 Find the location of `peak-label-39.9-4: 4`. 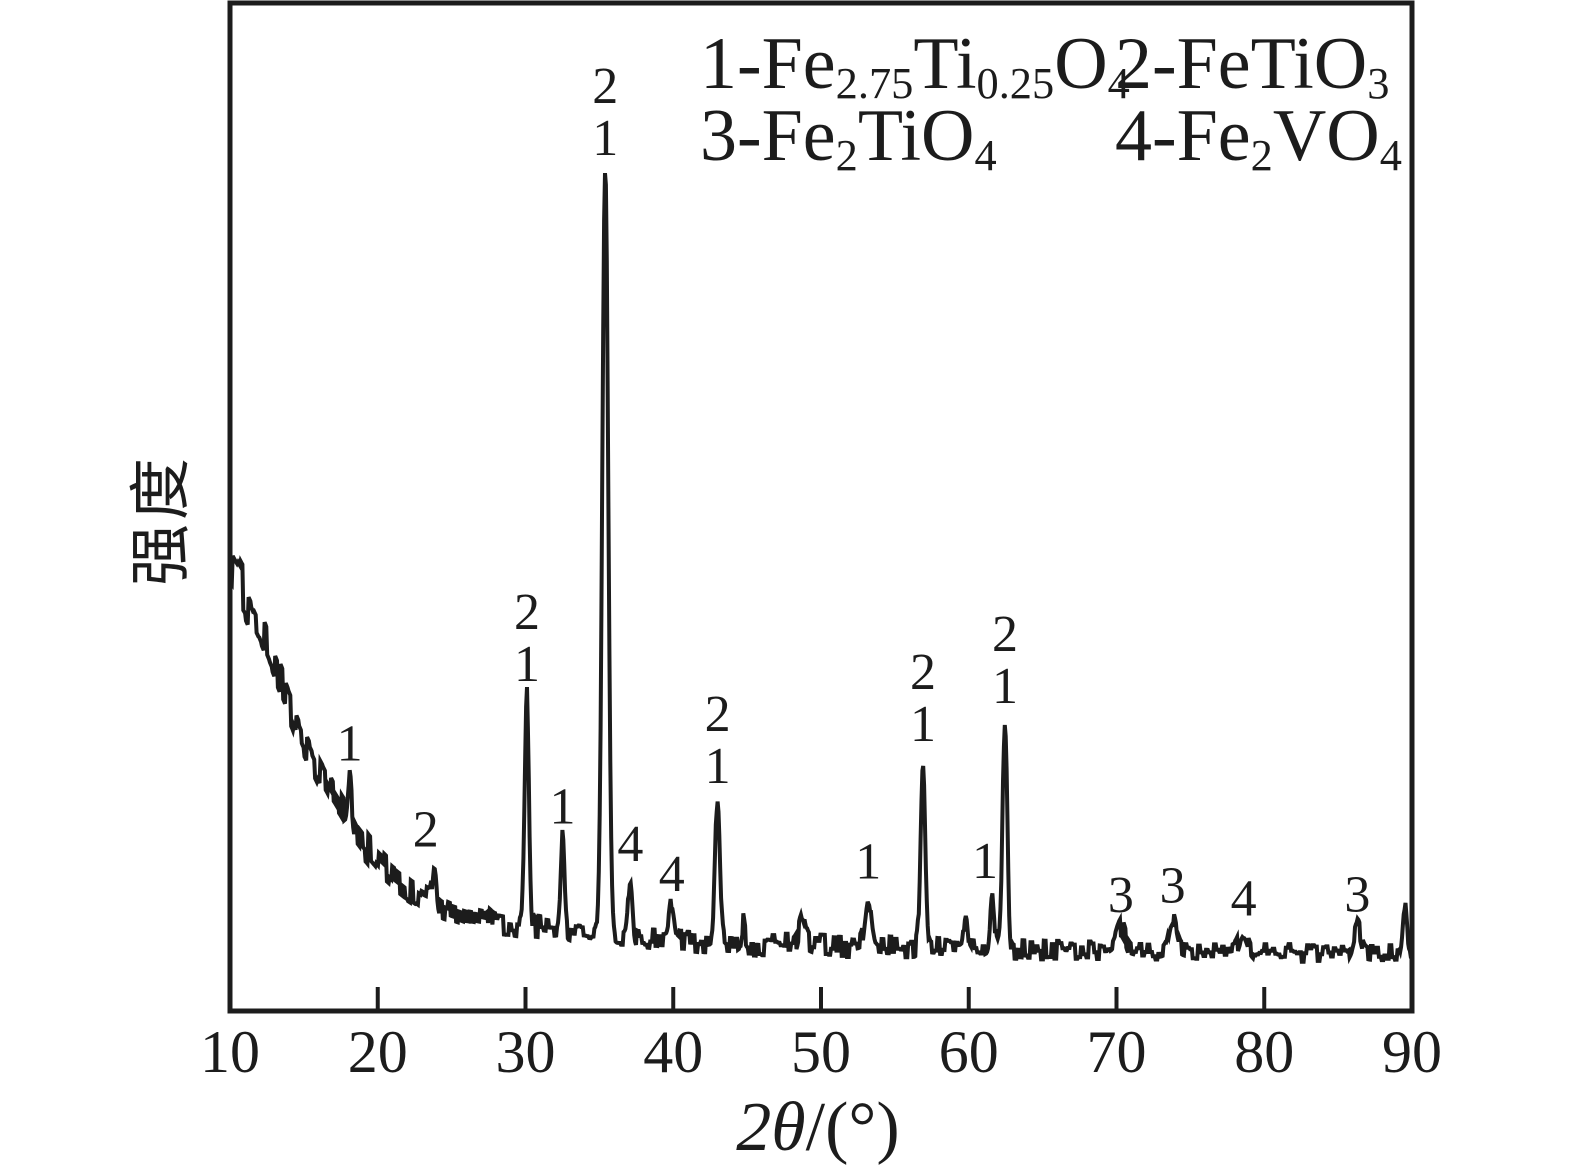

peak-label-39.9-4: 4 is located at coordinates (672, 874).